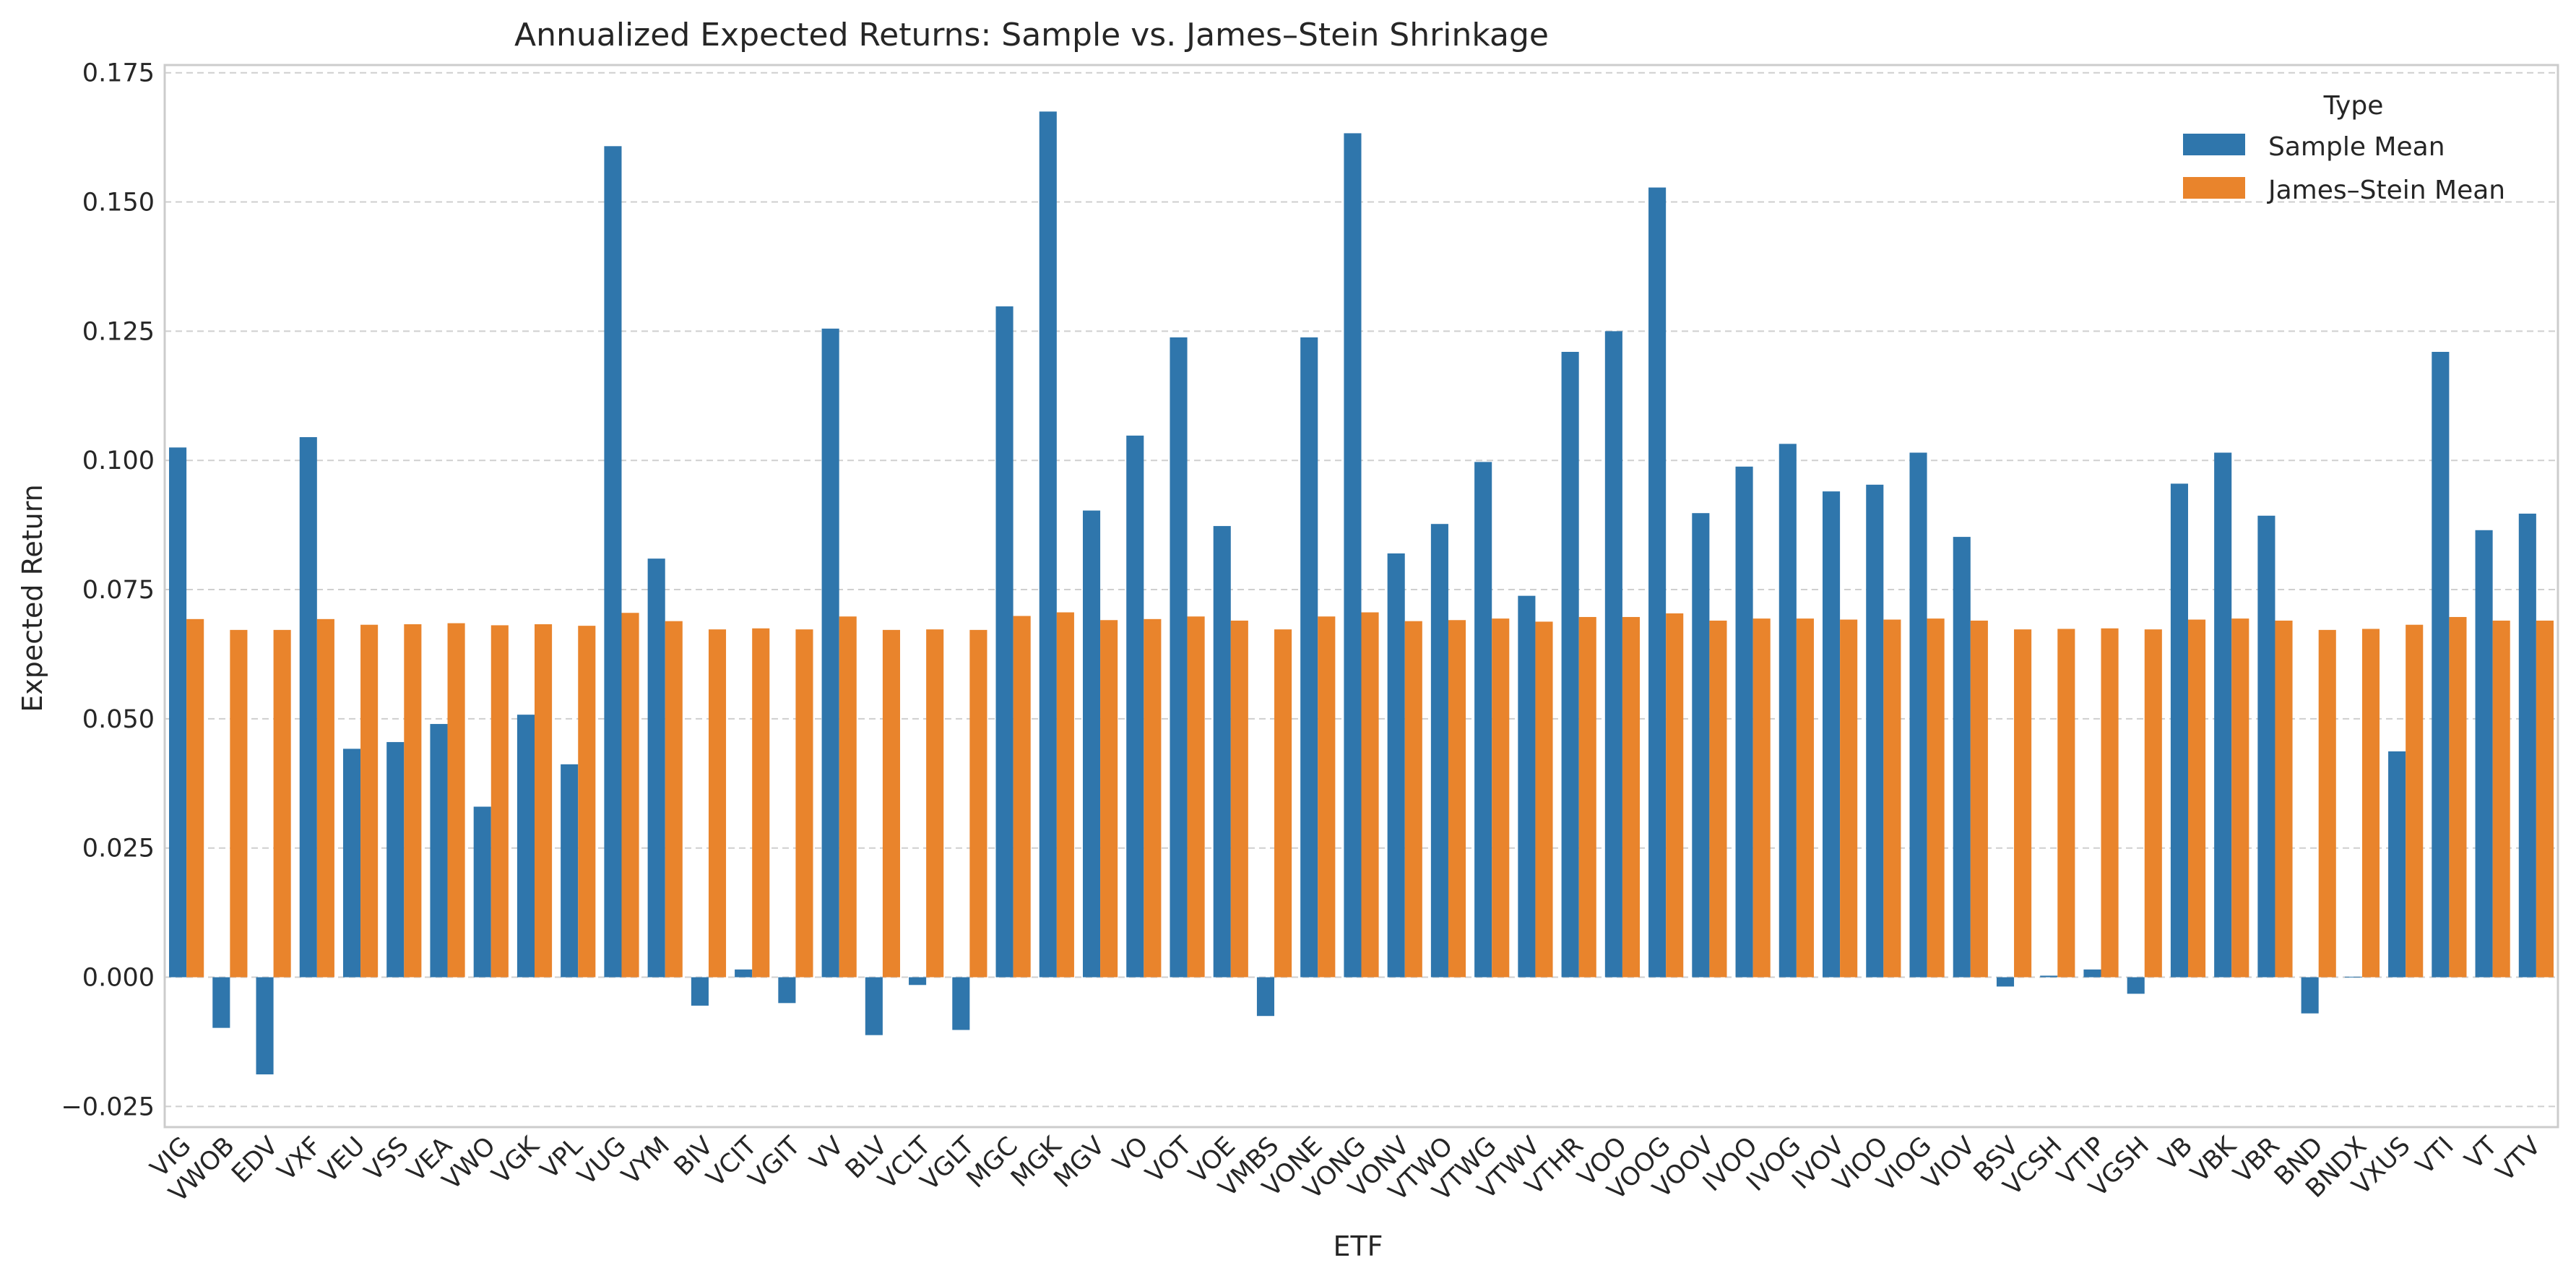  Describe the element at coordinates (351, 863) in the screenshot. I see `bar-sample-mean-veu` at that location.